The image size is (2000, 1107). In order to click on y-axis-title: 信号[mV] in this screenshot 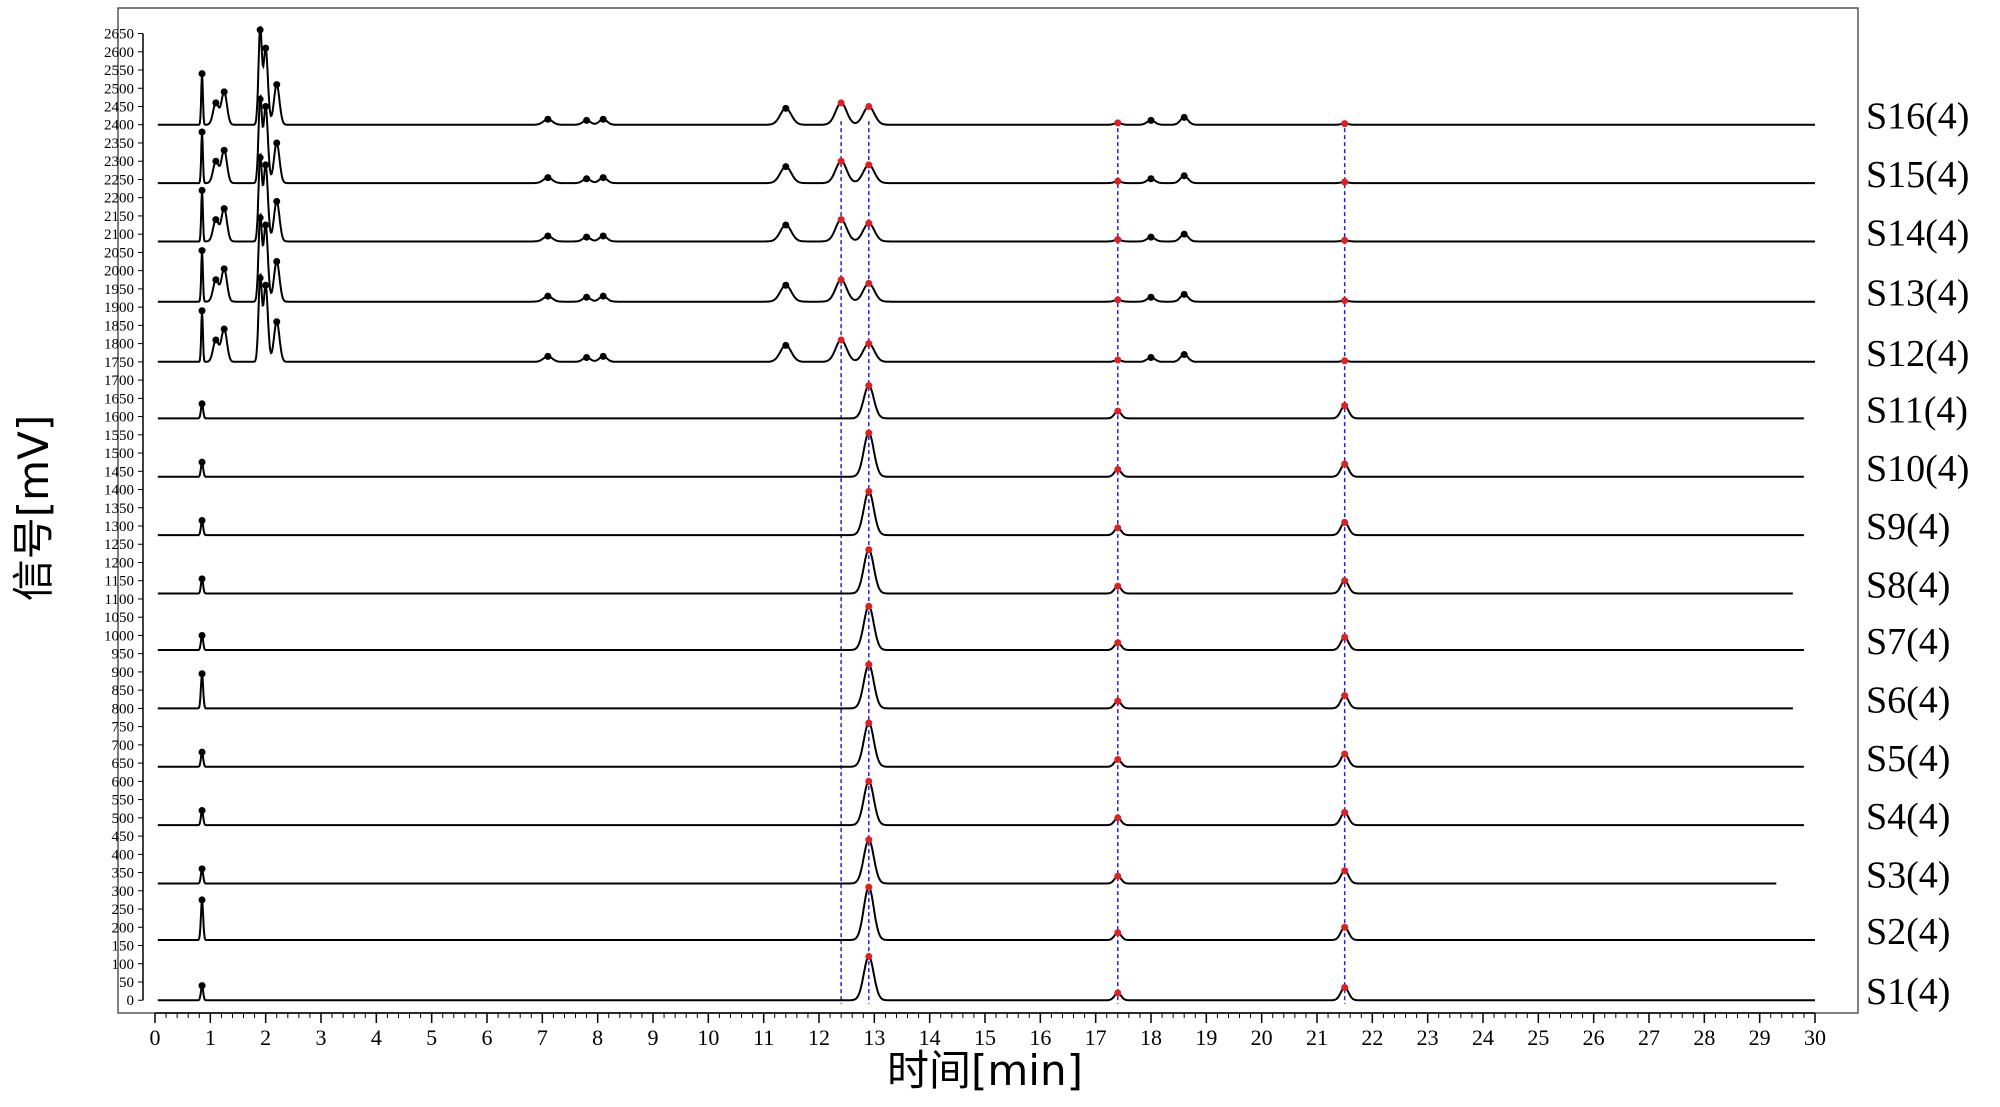, I will do `click(33, 508)`.